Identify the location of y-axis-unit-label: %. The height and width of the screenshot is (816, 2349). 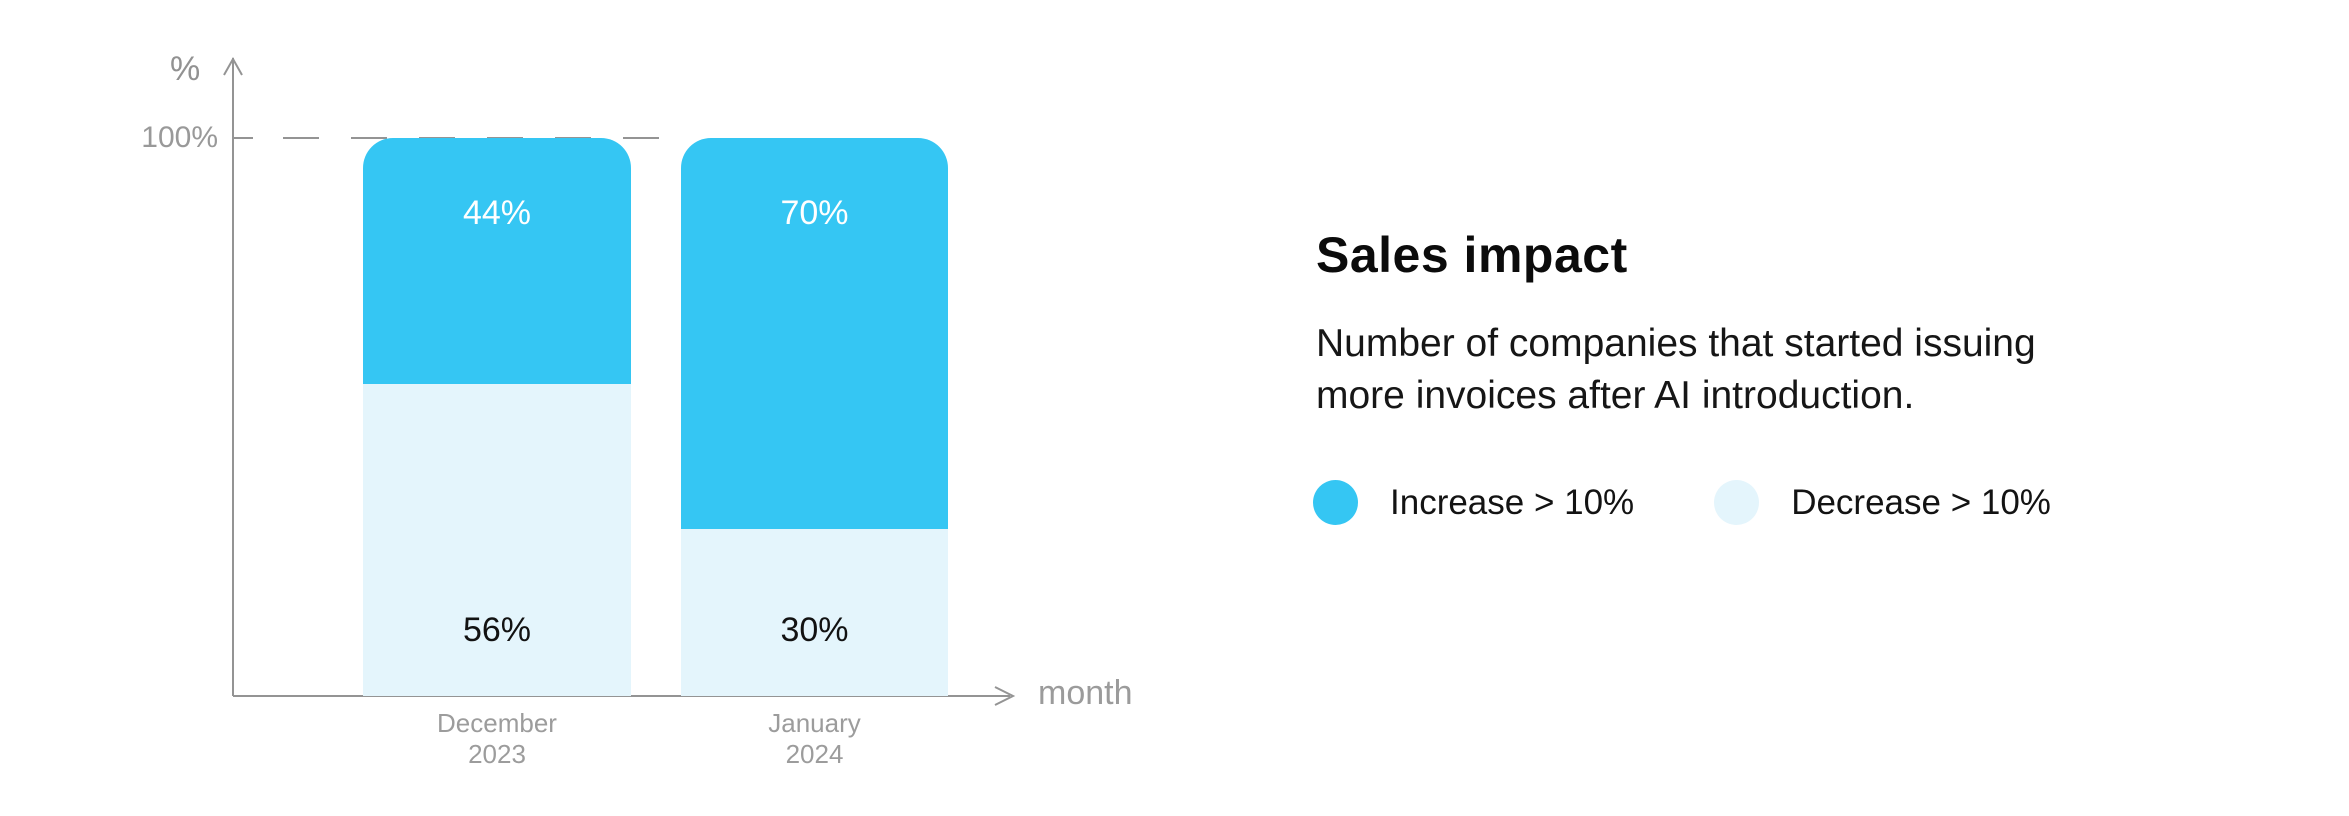
(185, 69).